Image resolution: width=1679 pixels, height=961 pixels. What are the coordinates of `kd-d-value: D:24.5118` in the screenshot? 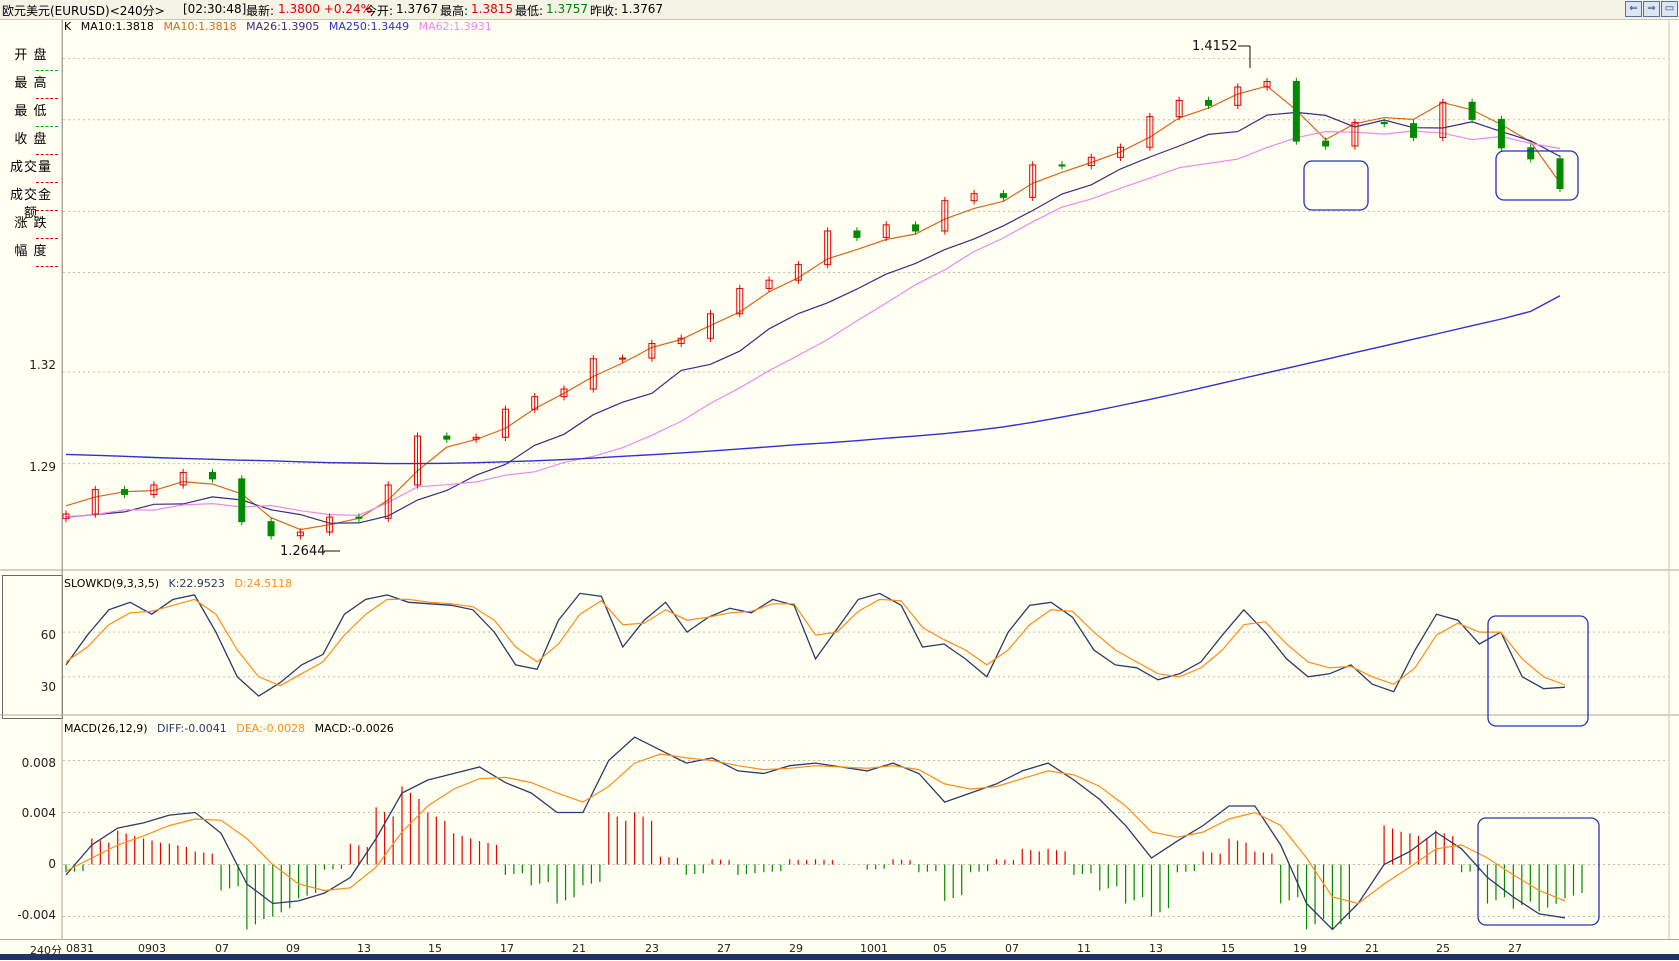 It's located at (263, 583).